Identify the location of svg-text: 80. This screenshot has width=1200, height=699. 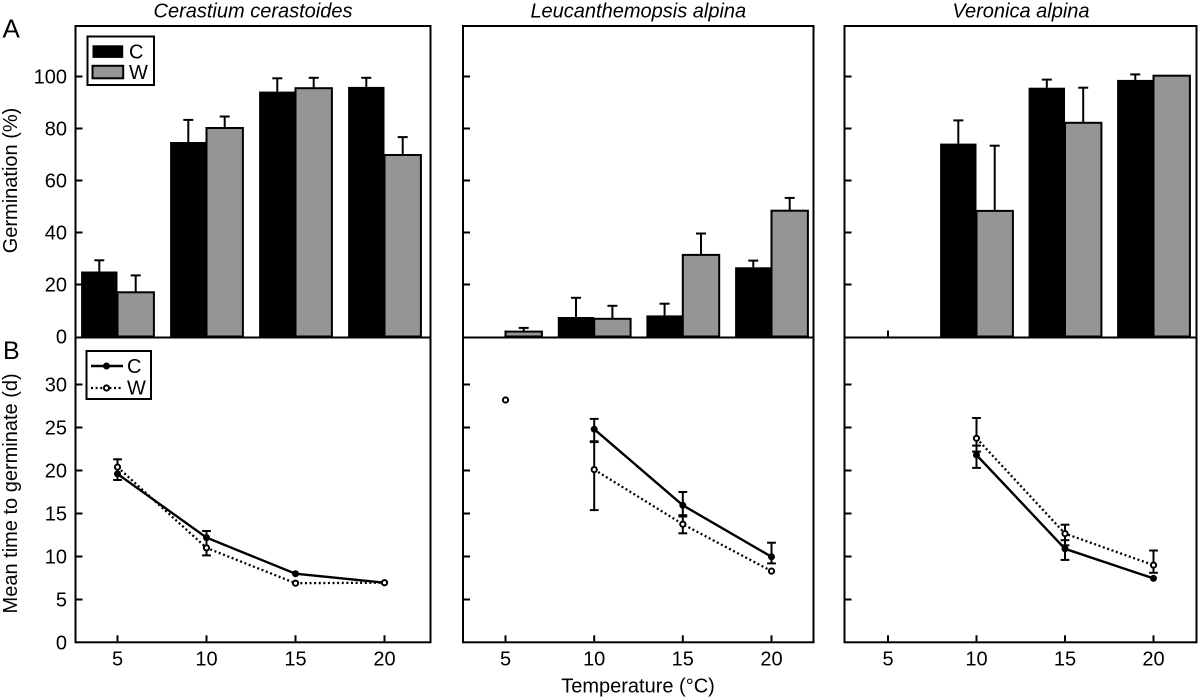
(56, 130).